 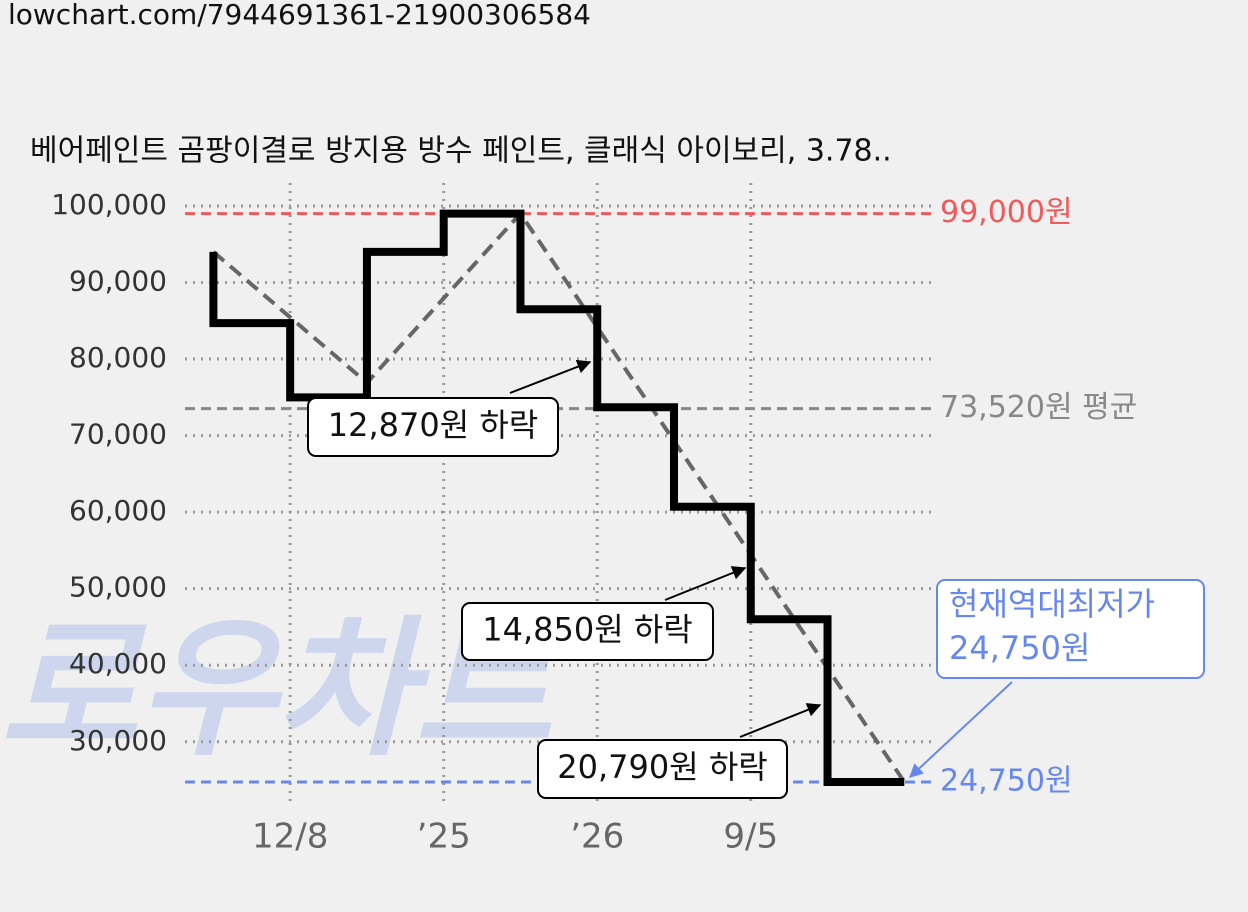 I want to click on y-tick-label: 40,000, so click(x=118, y=663).